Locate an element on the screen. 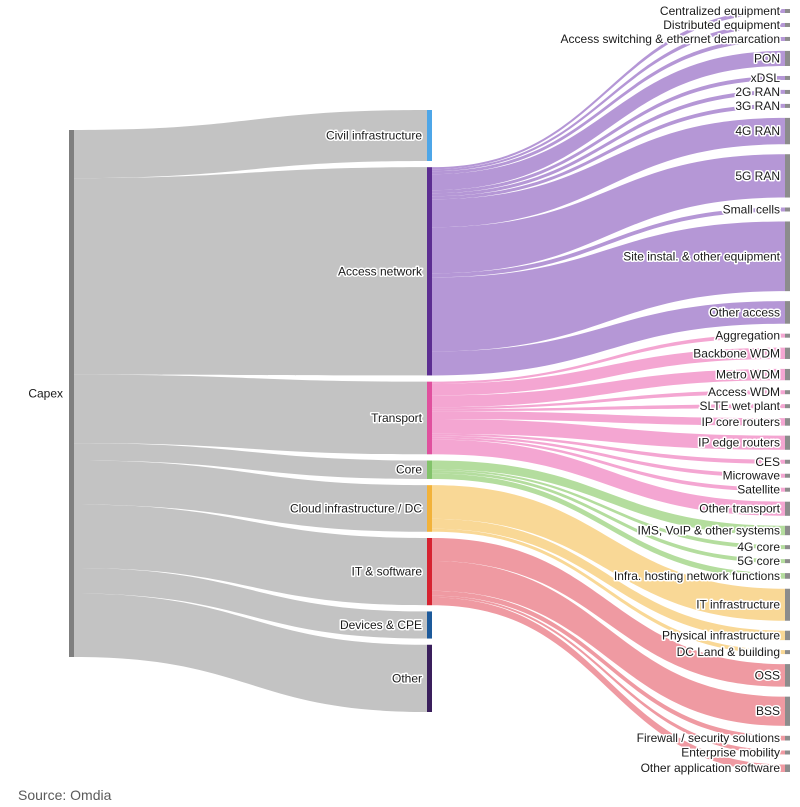 The width and height of the screenshot is (800, 807). node-slte-wet-plant is located at coordinates (787, 406).